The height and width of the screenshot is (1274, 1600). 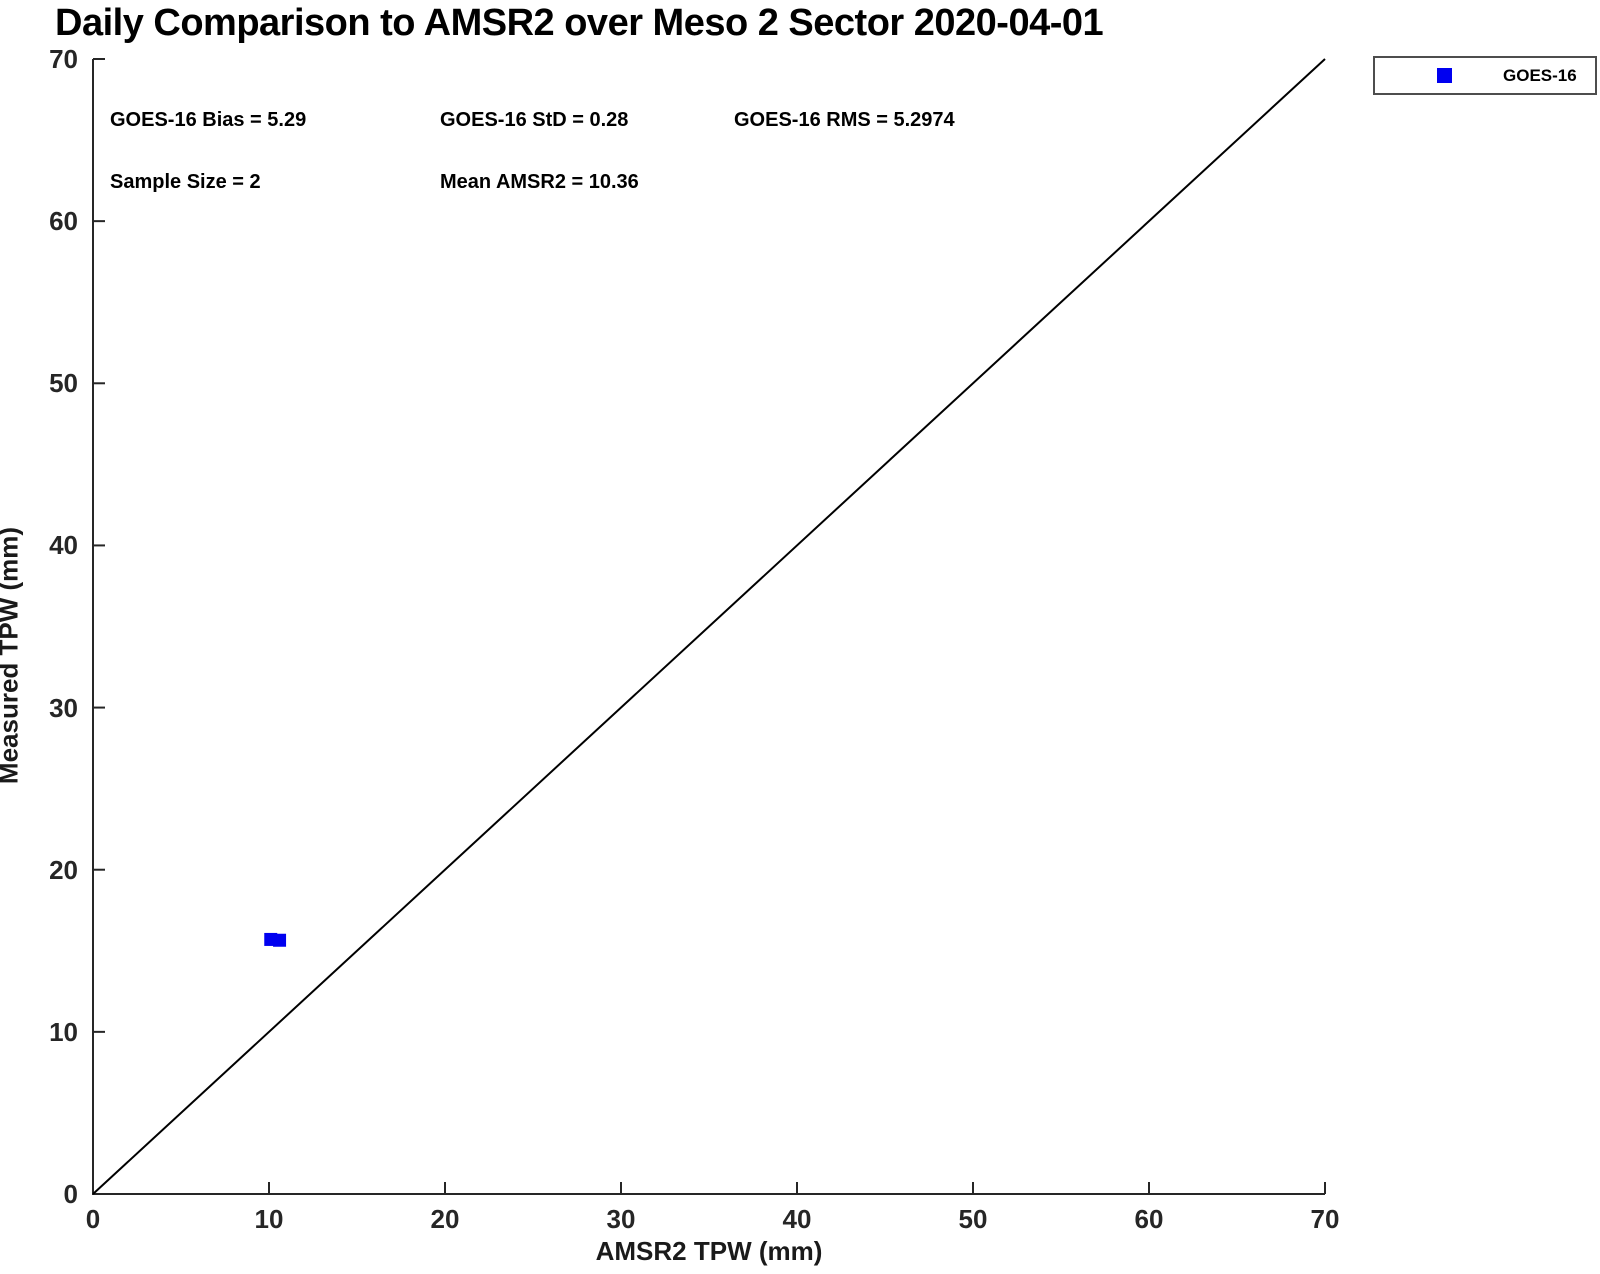 I want to click on y-tick-label: 40, so click(x=63, y=545).